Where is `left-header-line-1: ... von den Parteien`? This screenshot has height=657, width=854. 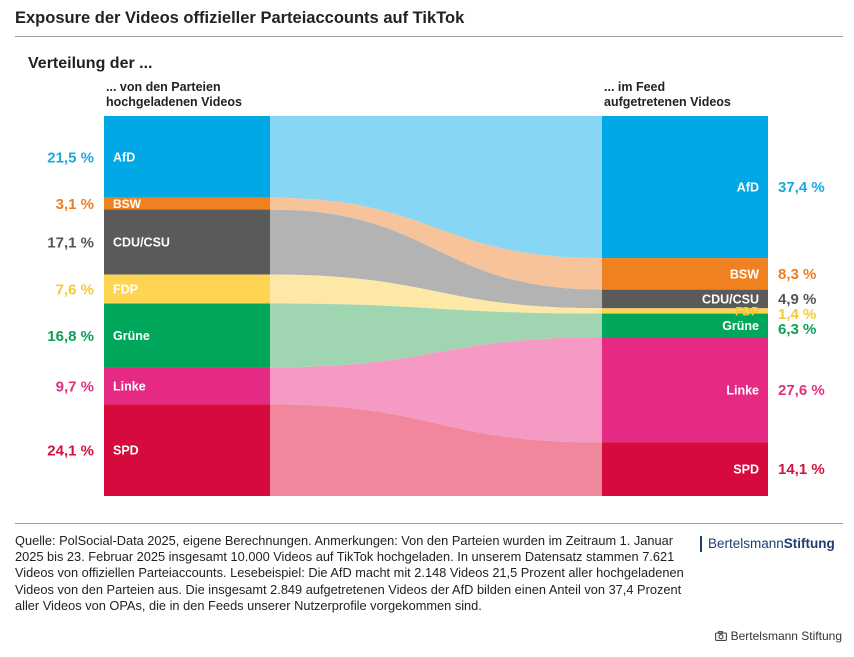
left-header-line-1: ... von den Parteien is located at coordinates (163, 87).